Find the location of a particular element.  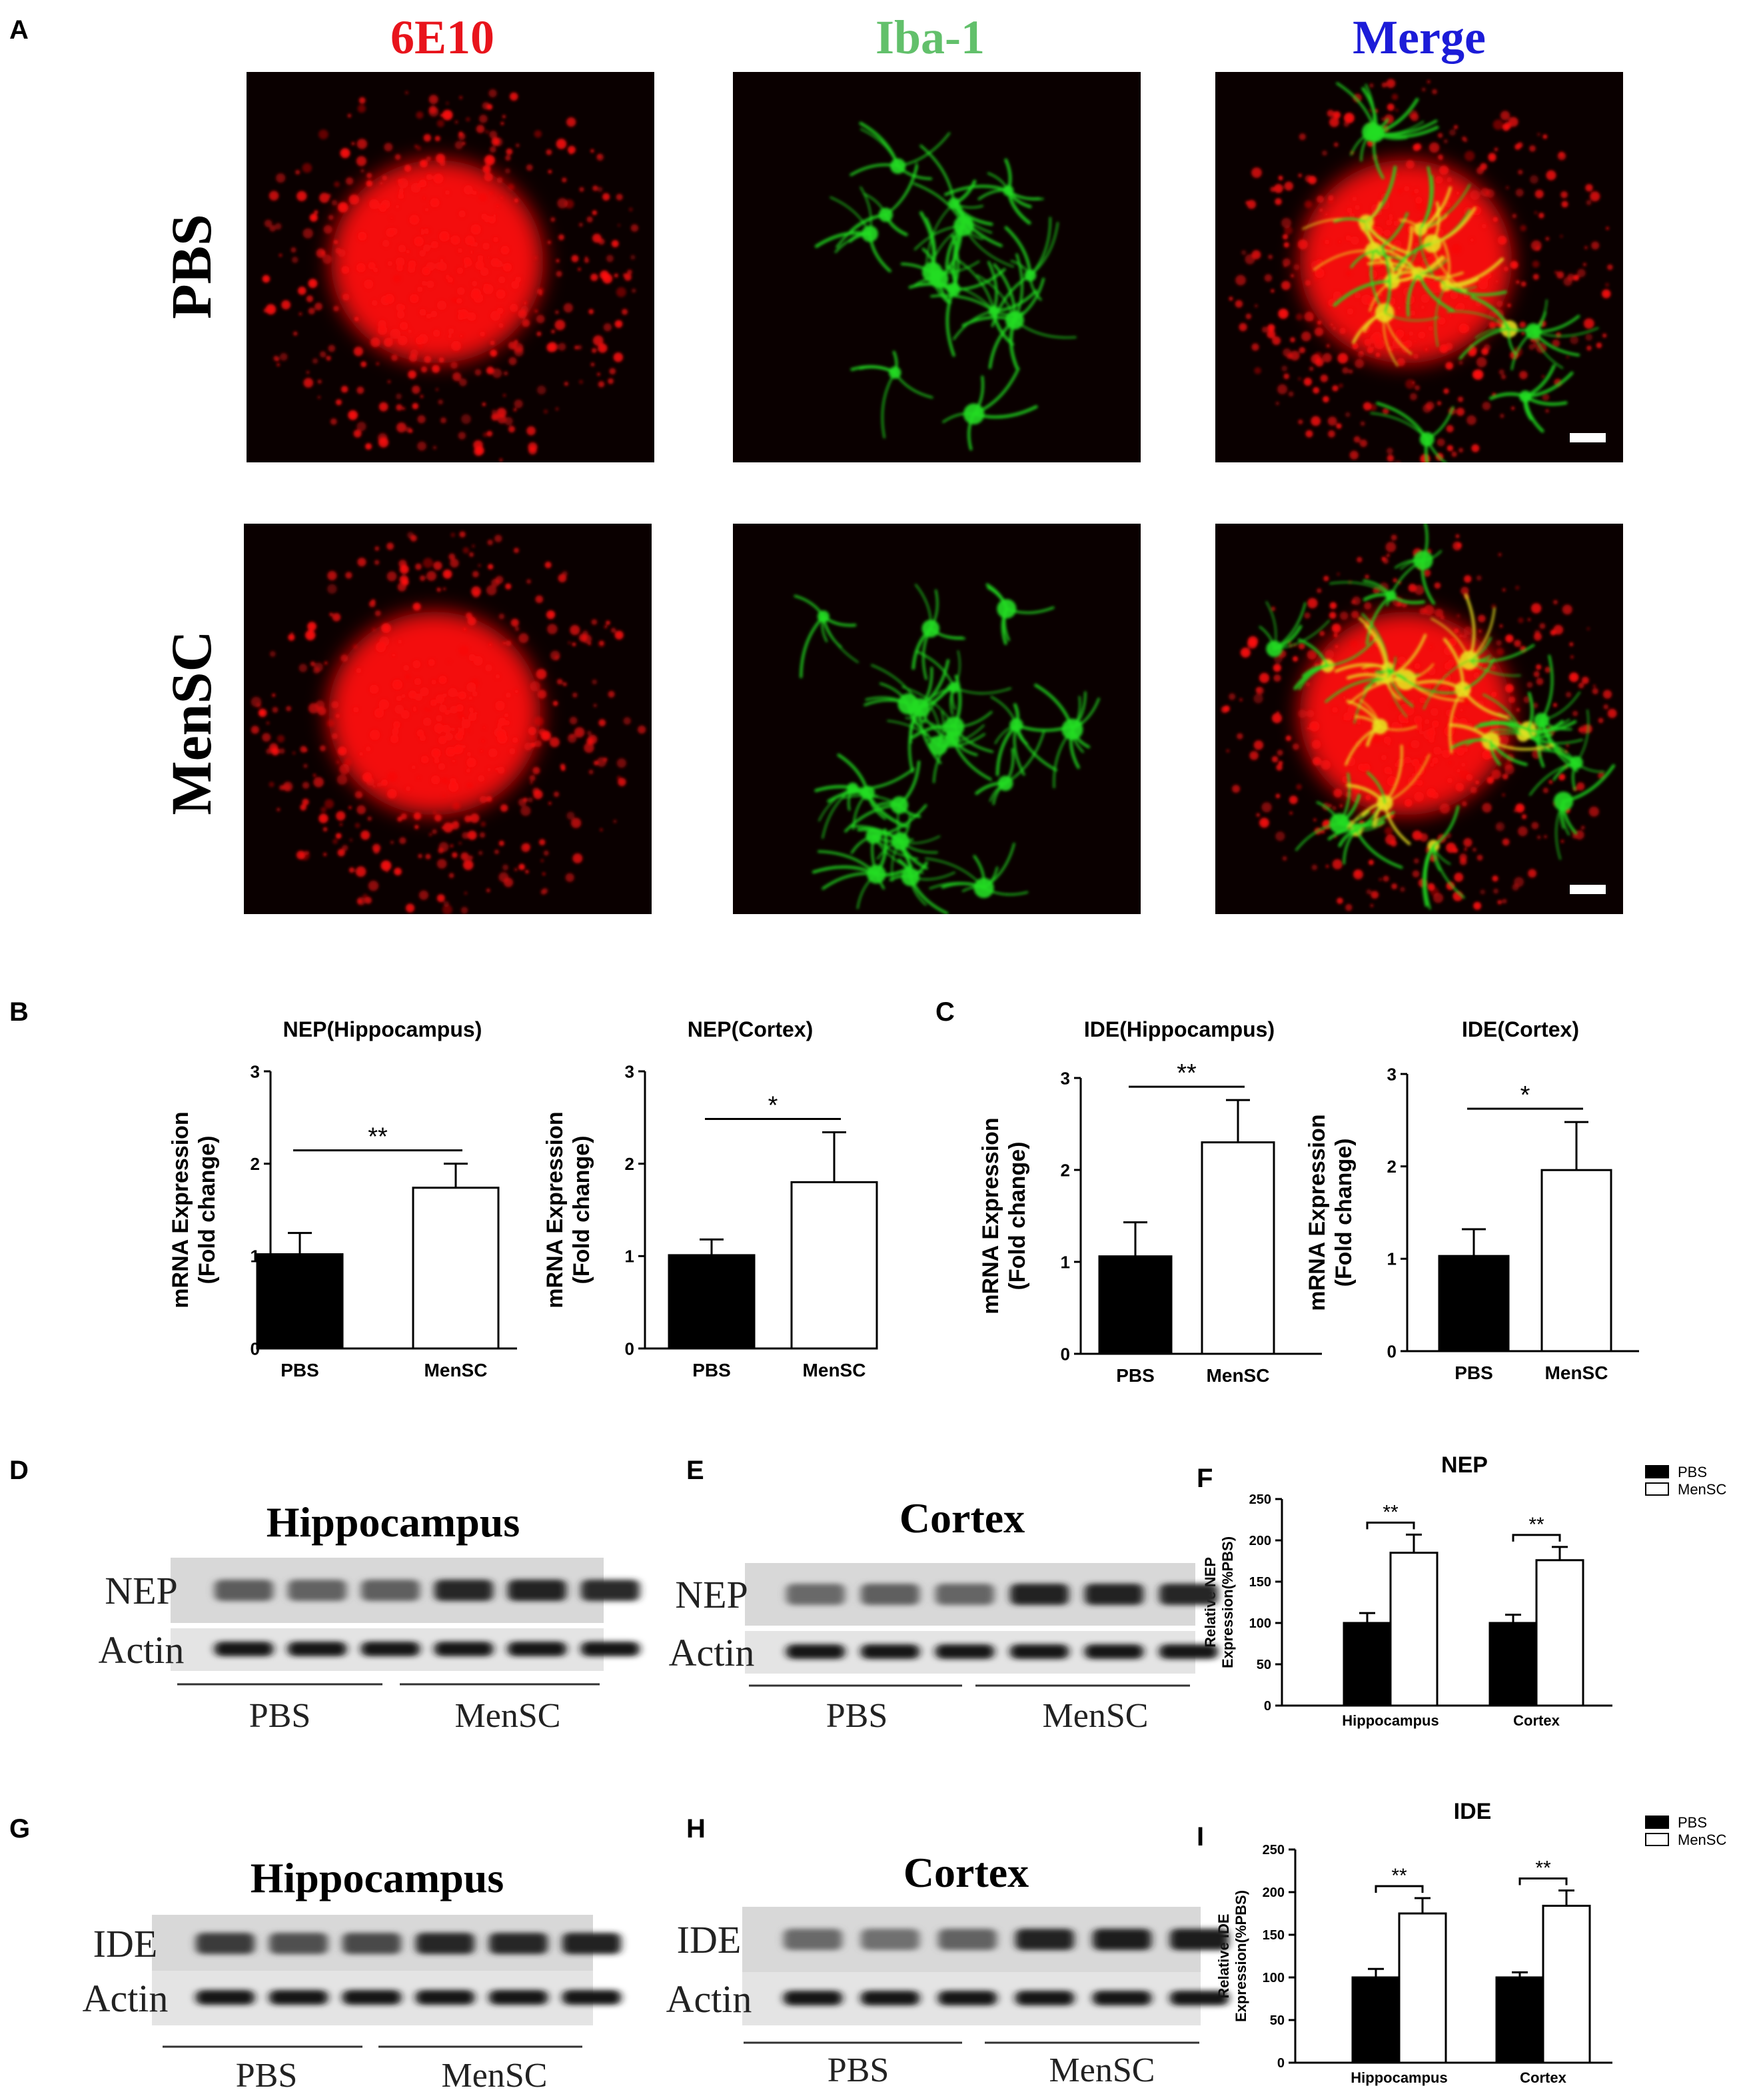

micrograph-iba1-mensc is located at coordinates (937, 719).